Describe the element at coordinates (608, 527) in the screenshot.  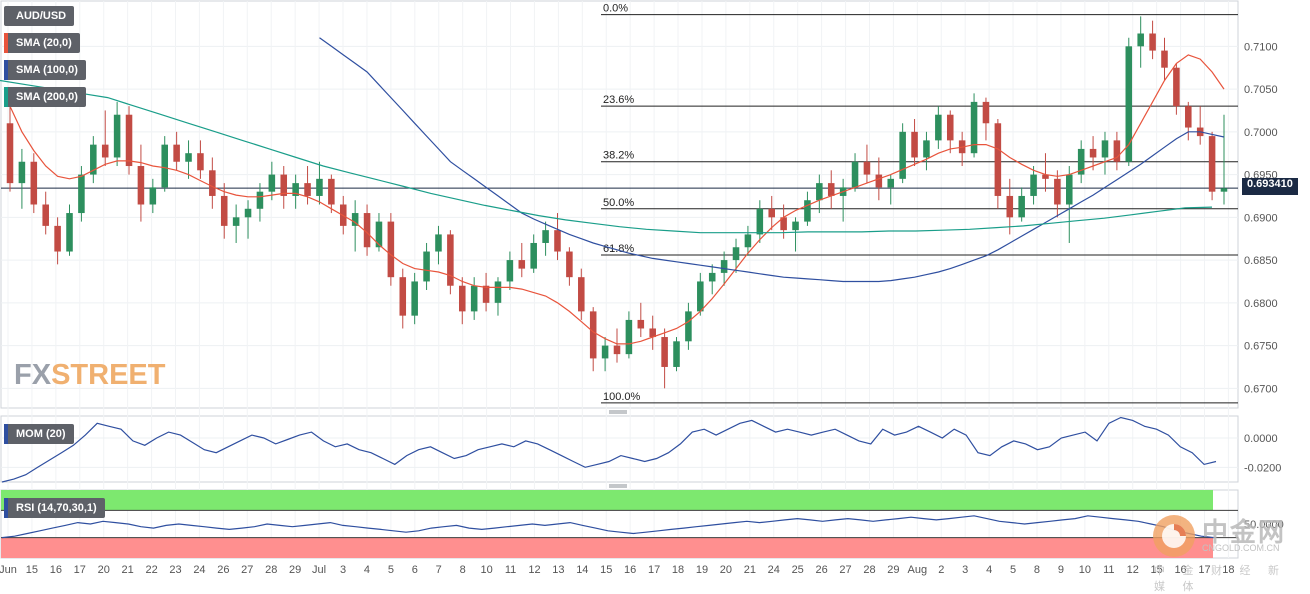
I see `rsi-line` at that location.